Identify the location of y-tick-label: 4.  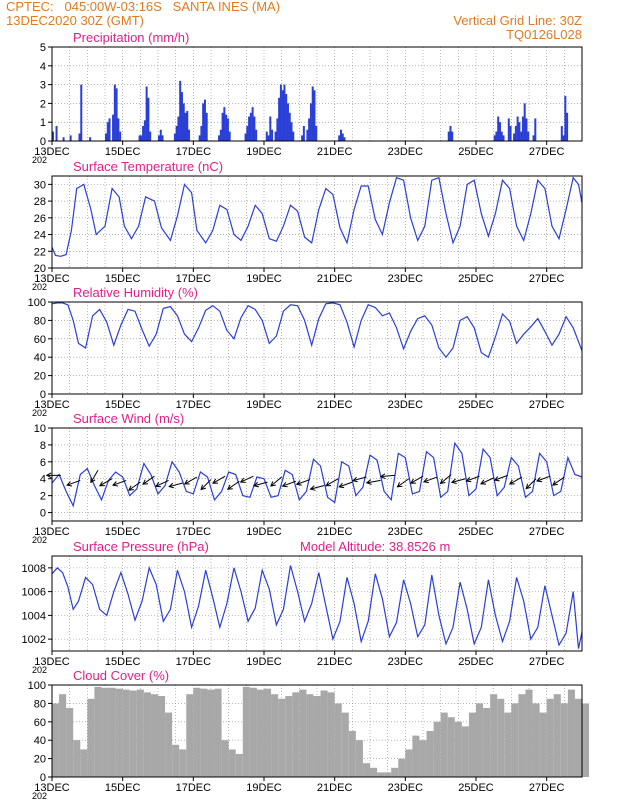
(43, 67).